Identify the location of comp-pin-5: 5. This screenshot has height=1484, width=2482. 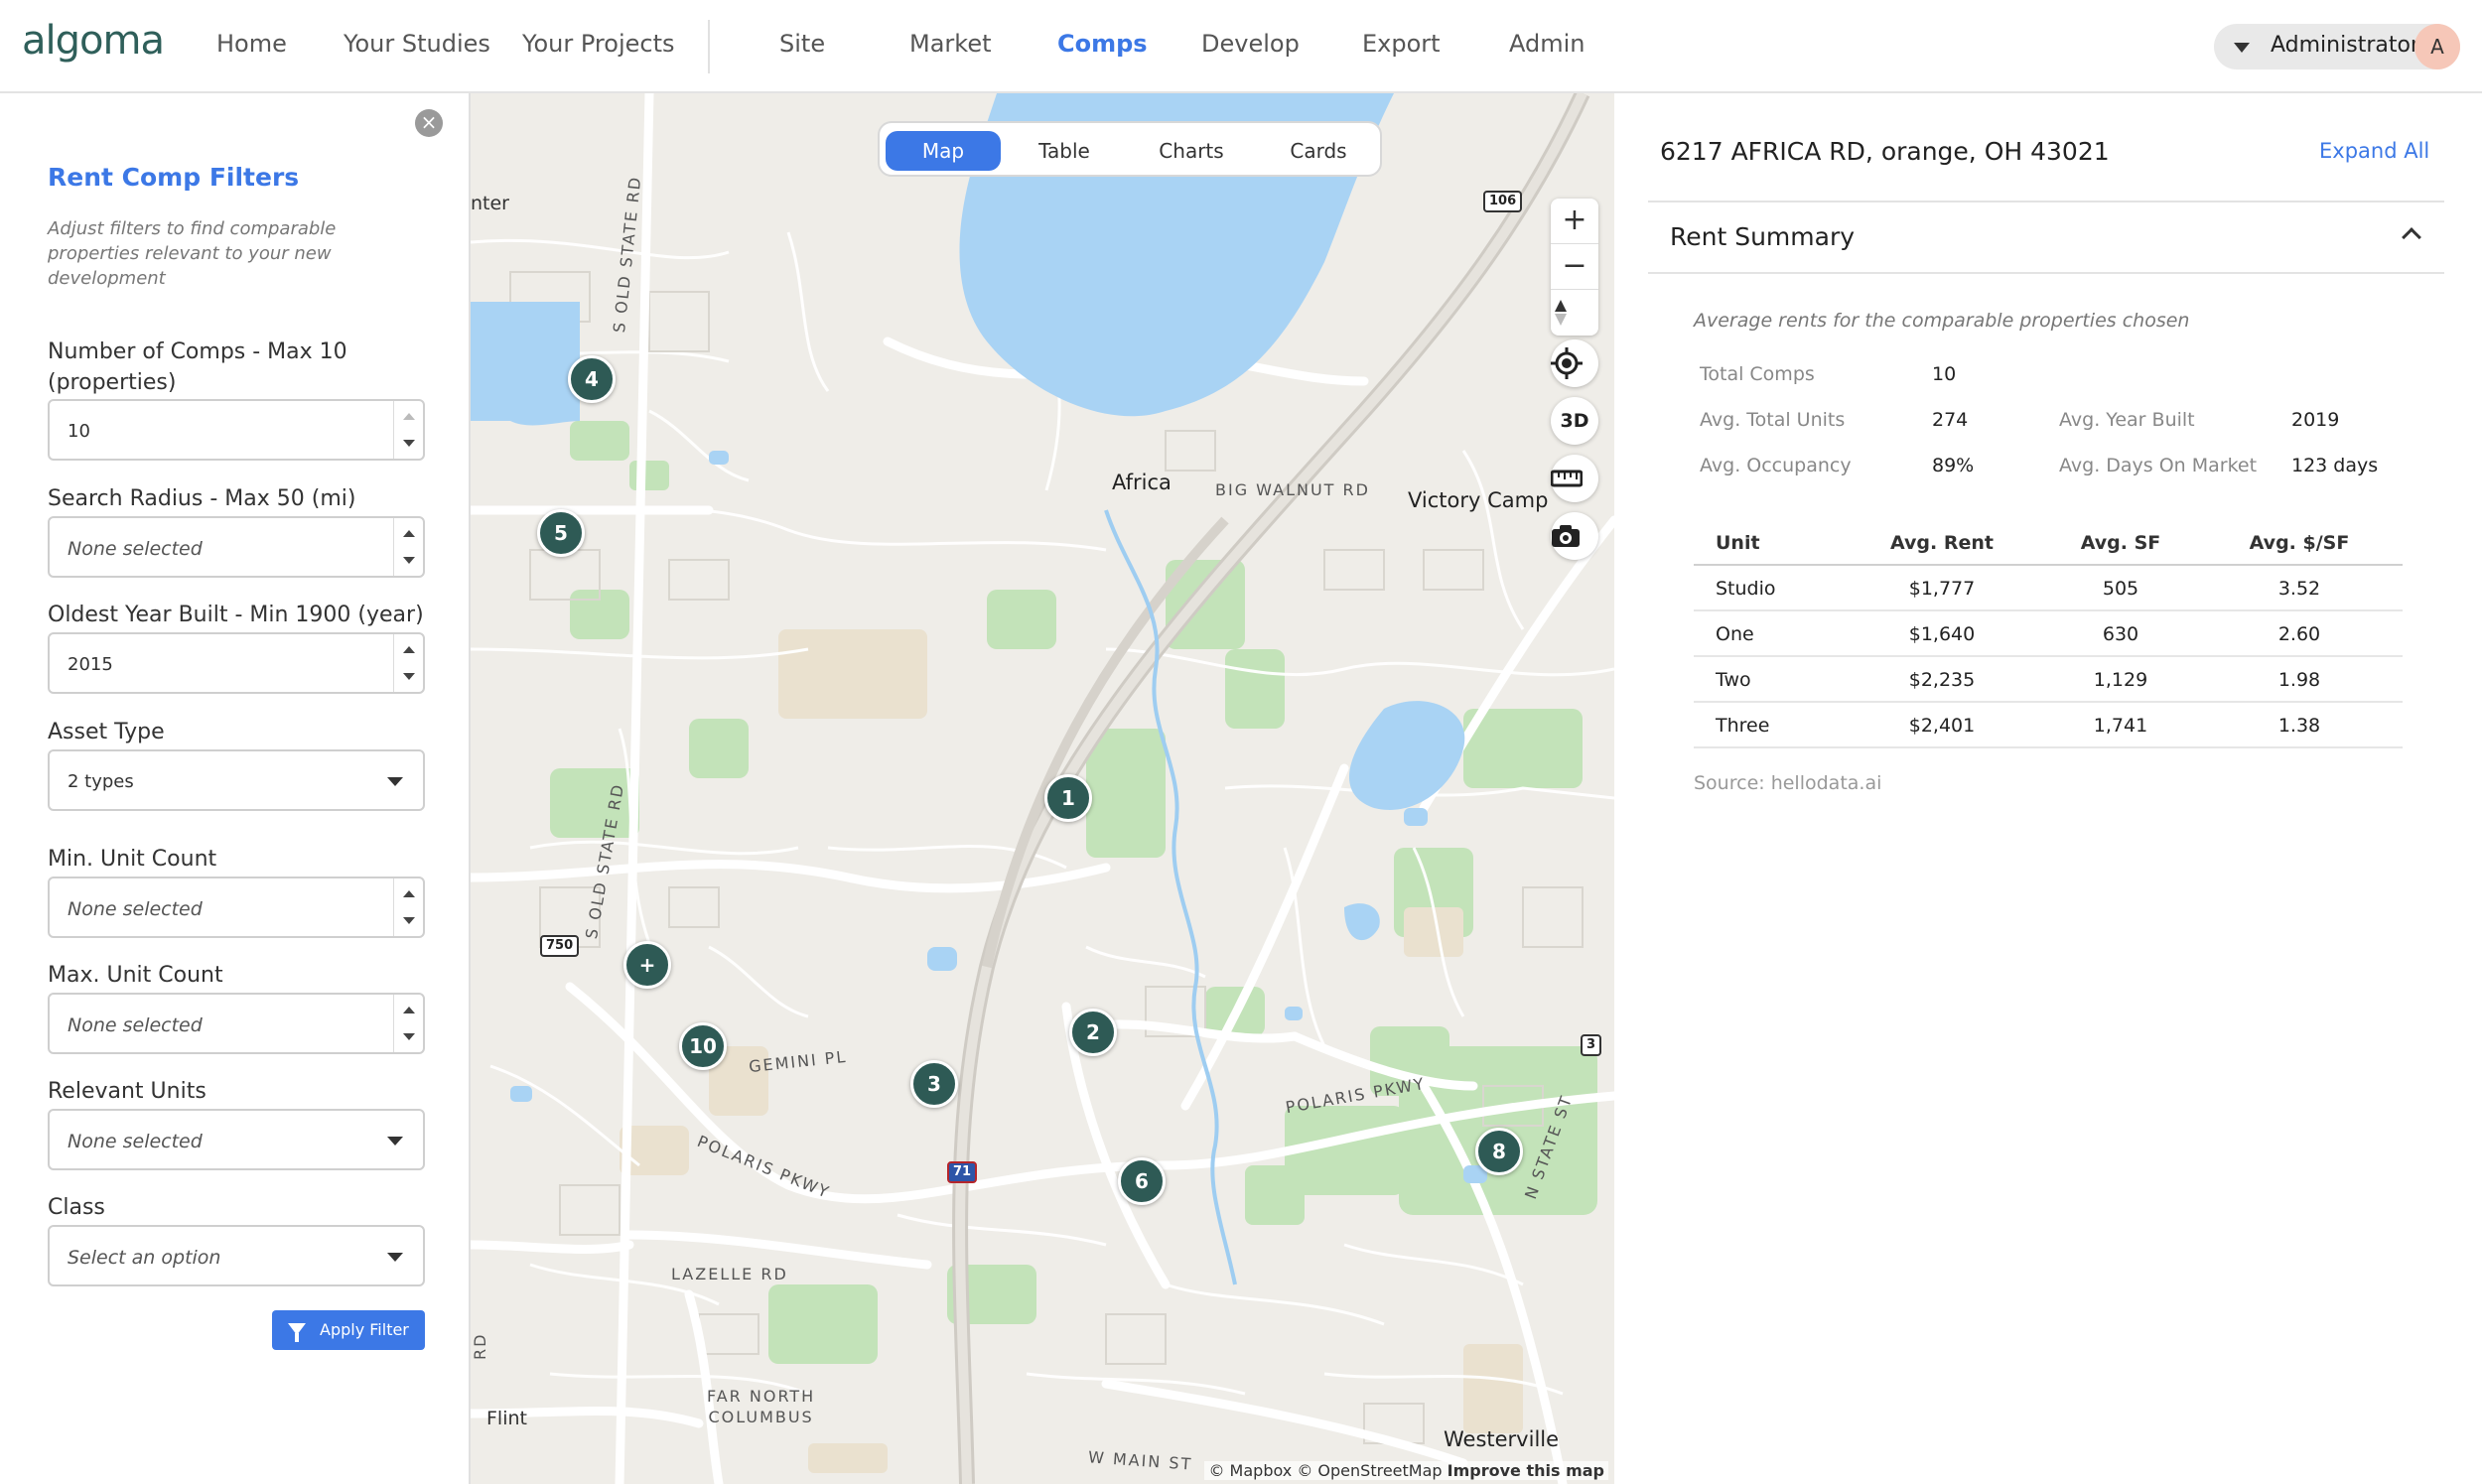
(561, 533).